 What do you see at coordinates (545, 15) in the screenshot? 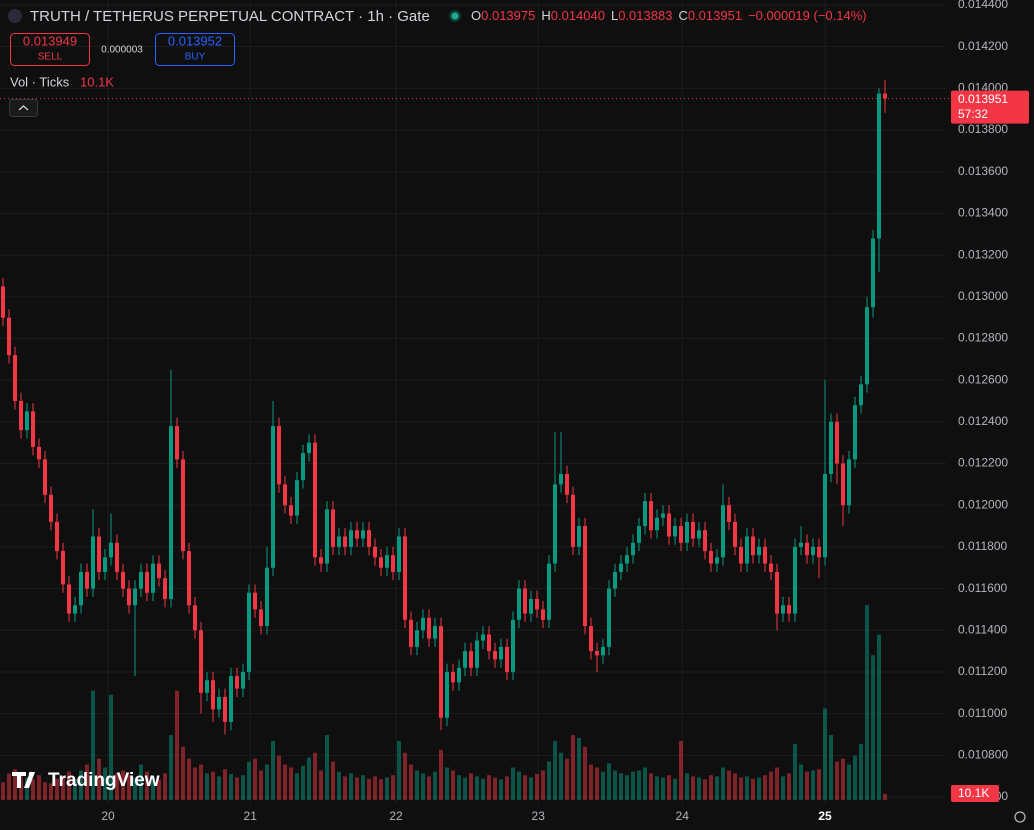
I see `ohlc-key: H` at bounding box center [545, 15].